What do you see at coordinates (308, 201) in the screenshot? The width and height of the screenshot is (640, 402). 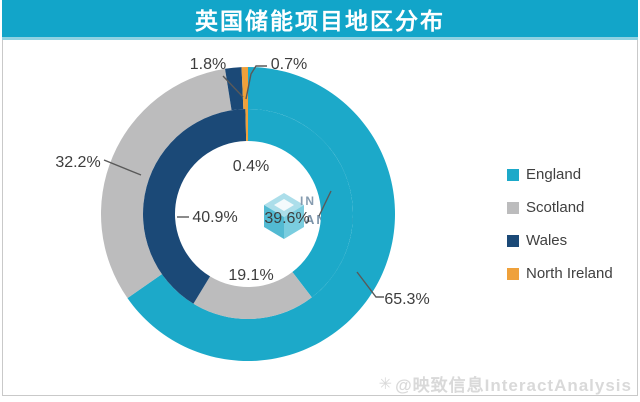 I see `logo-text-top: IN` at bounding box center [308, 201].